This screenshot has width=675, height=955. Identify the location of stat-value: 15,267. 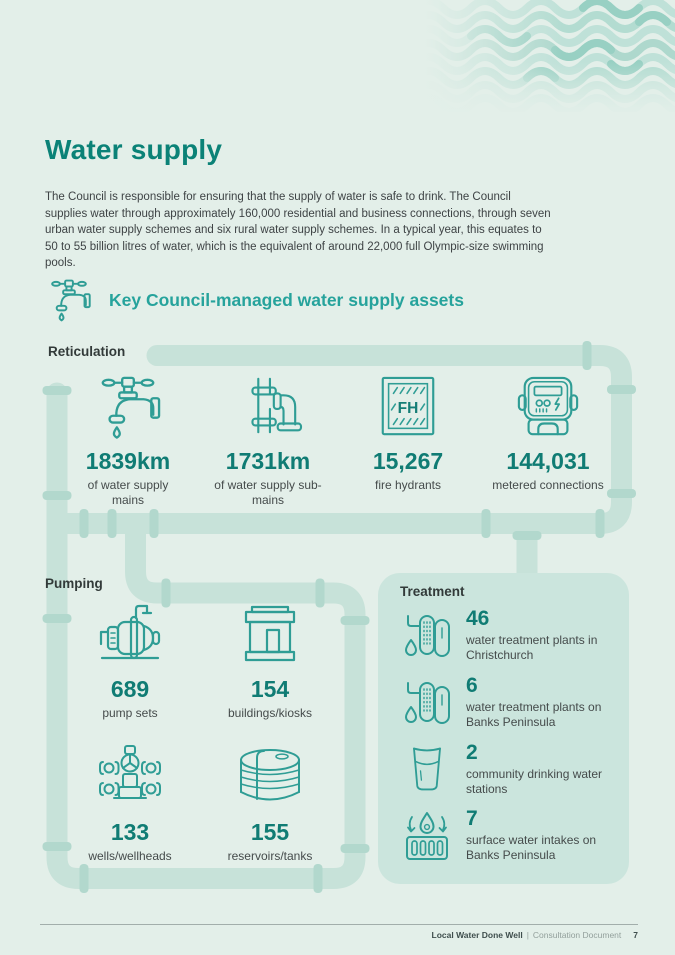
(408, 461).